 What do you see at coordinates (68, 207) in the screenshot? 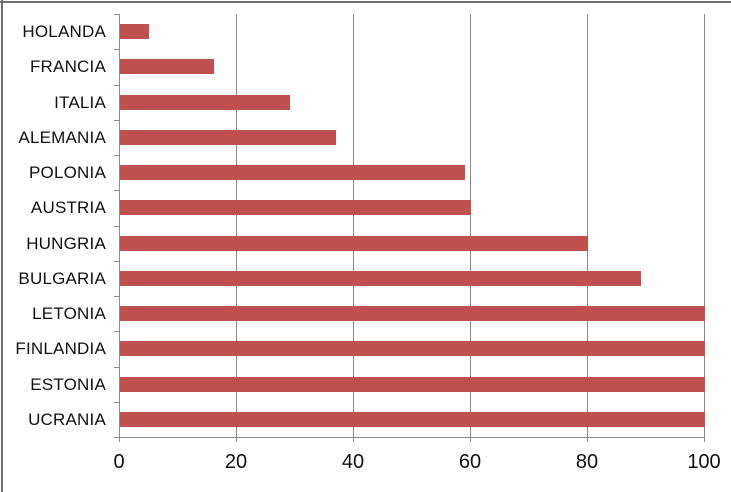
I see `category-label-austria: AUSTRIA` at bounding box center [68, 207].